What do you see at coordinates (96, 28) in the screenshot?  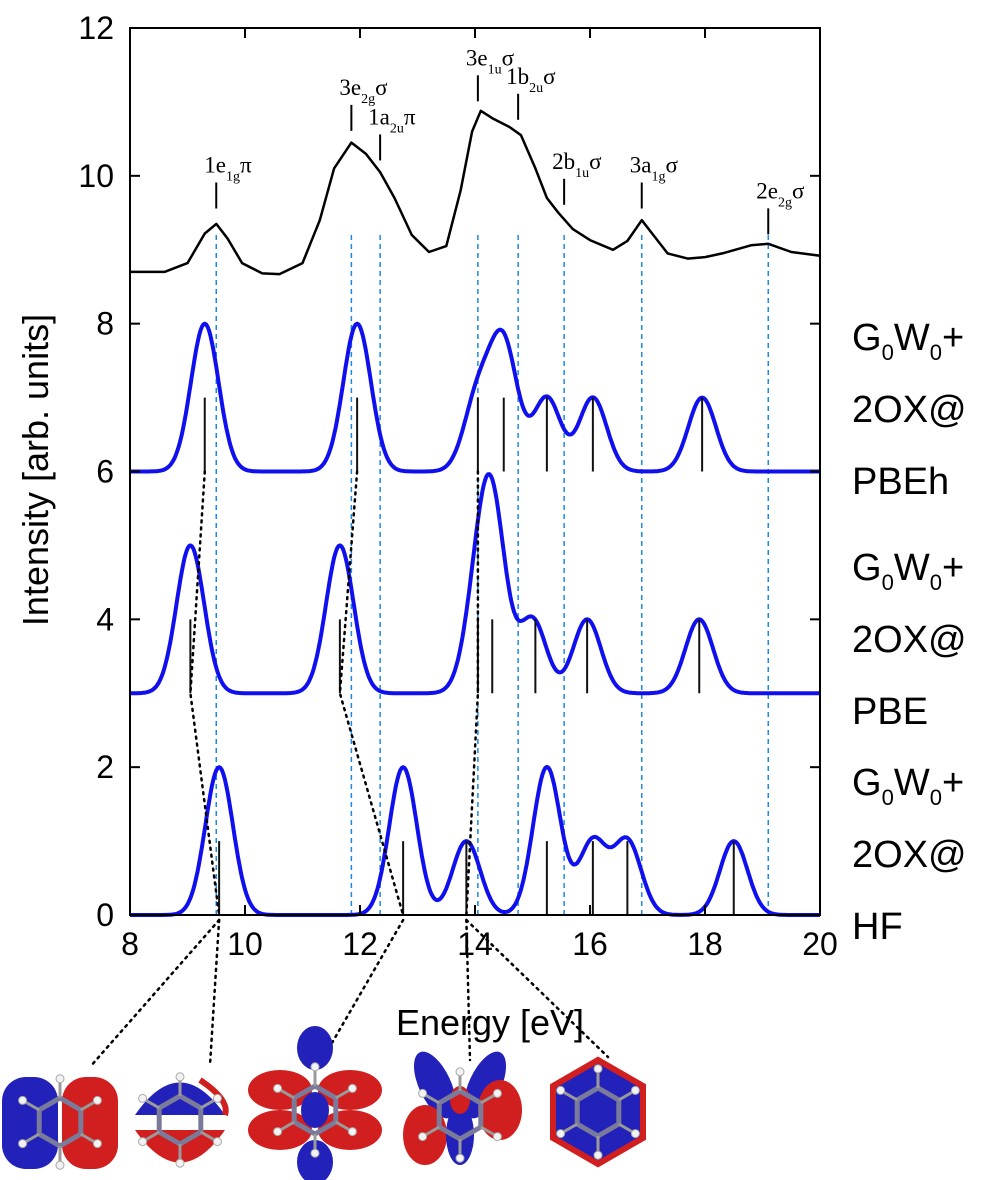 I see `y-tick-label: 12` at bounding box center [96, 28].